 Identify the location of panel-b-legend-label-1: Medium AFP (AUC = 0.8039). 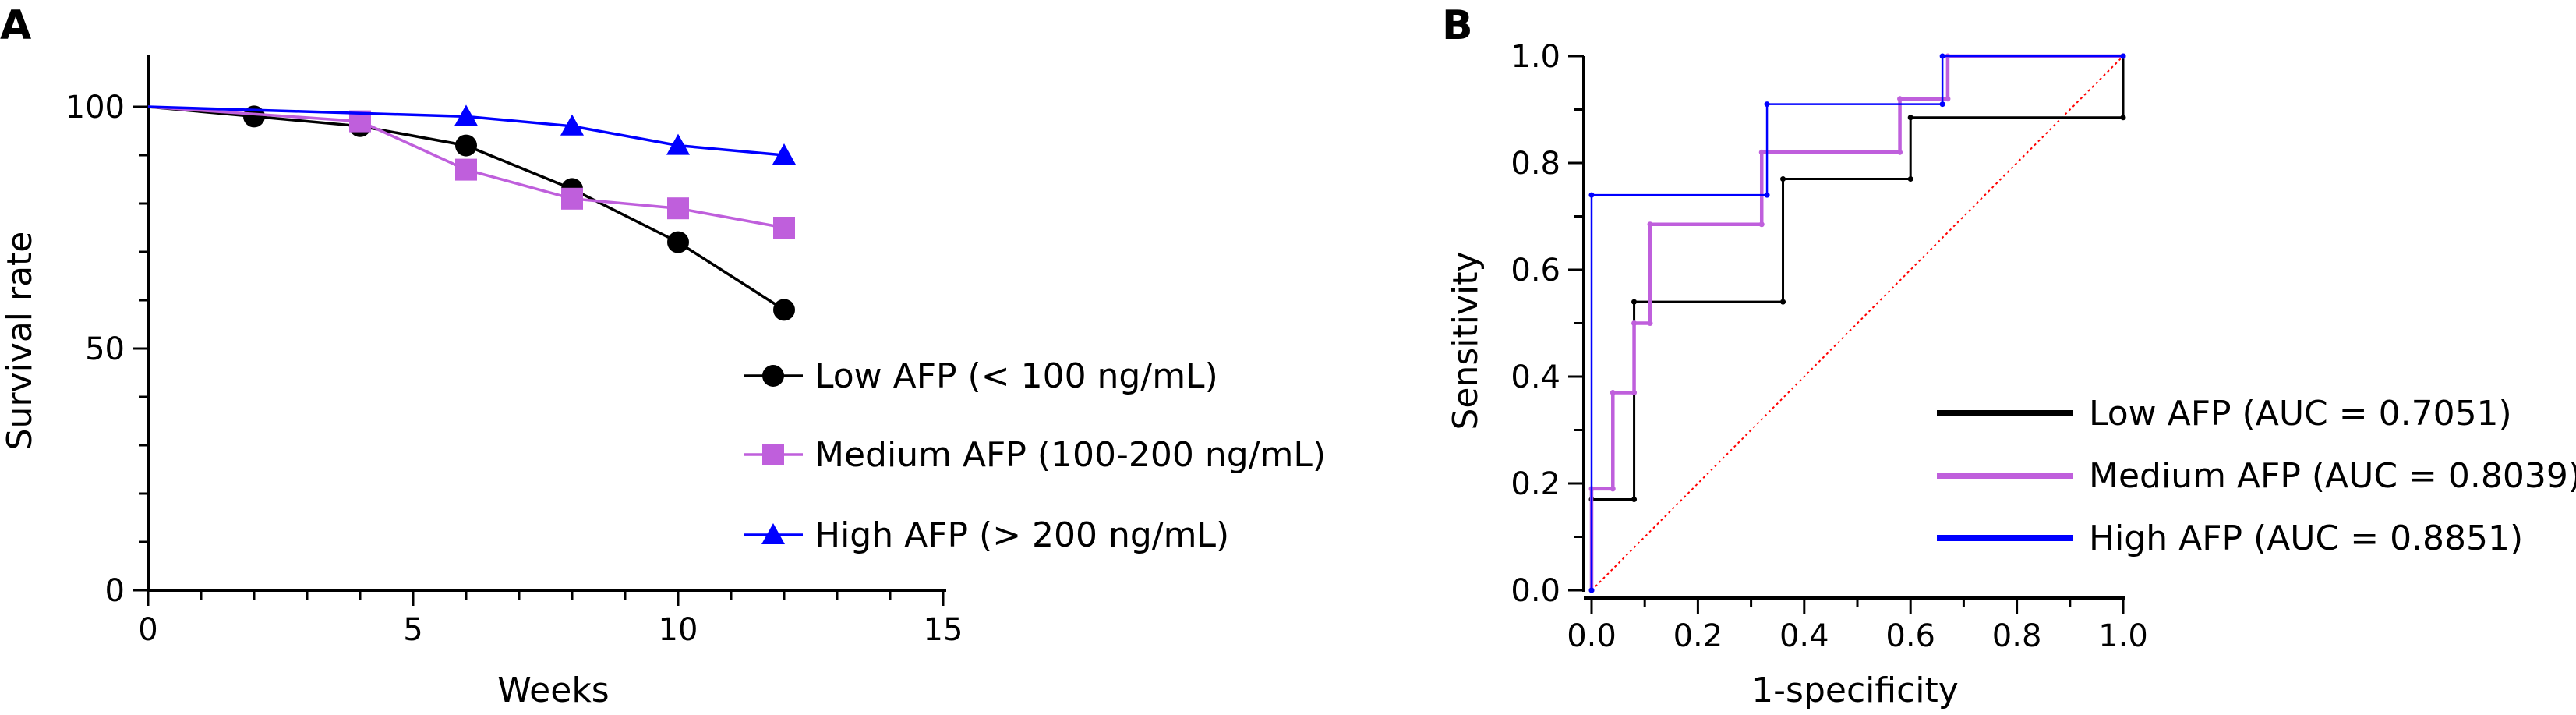
(2332, 476).